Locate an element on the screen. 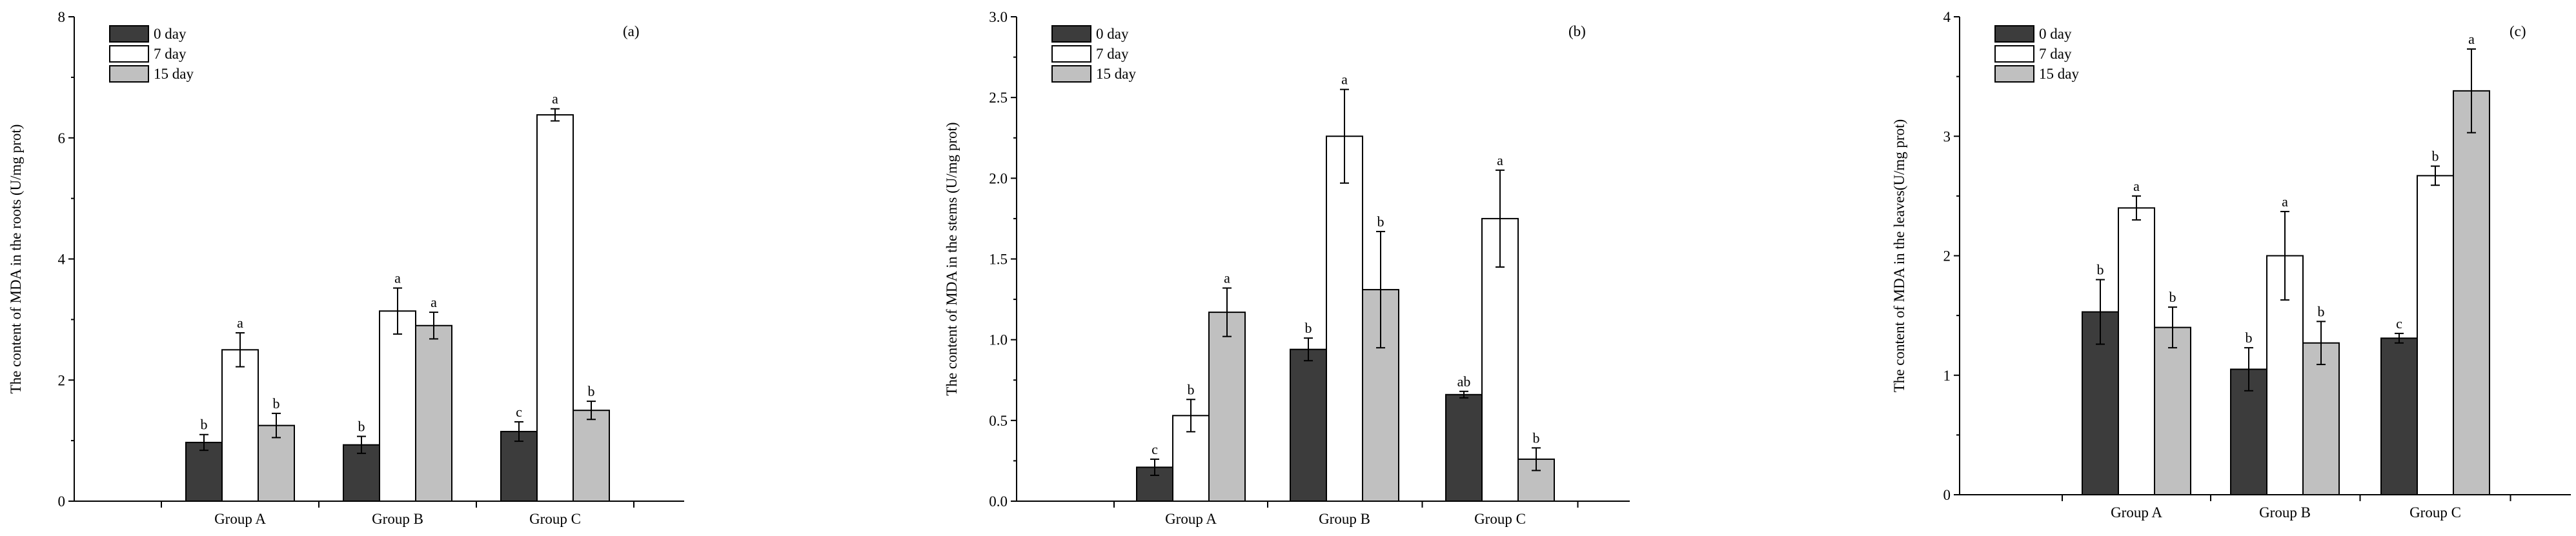 The height and width of the screenshot is (536, 2576). y-tick-label: 1.5 is located at coordinates (998, 260).